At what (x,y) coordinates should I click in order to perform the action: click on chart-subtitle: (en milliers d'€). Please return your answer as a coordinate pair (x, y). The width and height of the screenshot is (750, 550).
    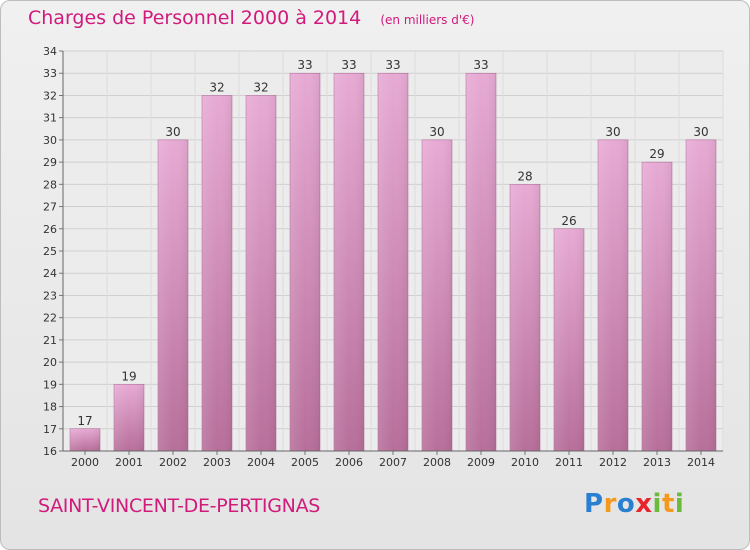
    Looking at the image, I should click on (427, 20).